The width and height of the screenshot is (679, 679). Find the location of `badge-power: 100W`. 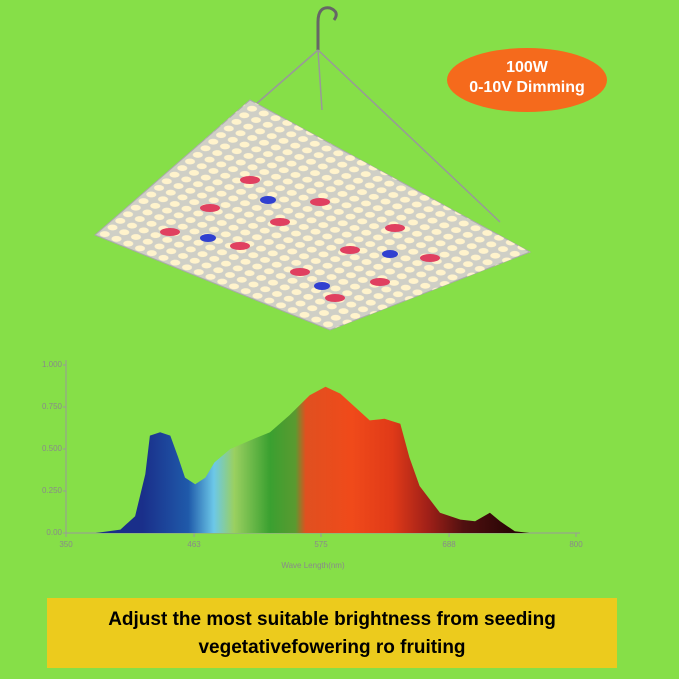

badge-power: 100W is located at coordinates (527, 67).